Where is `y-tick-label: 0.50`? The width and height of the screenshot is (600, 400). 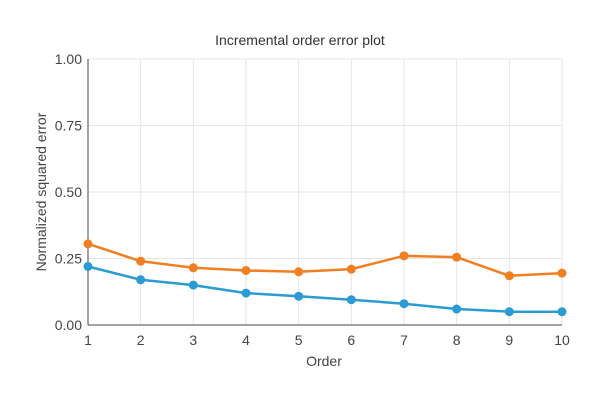 y-tick-label: 0.50 is located at coordinates (68, 192).